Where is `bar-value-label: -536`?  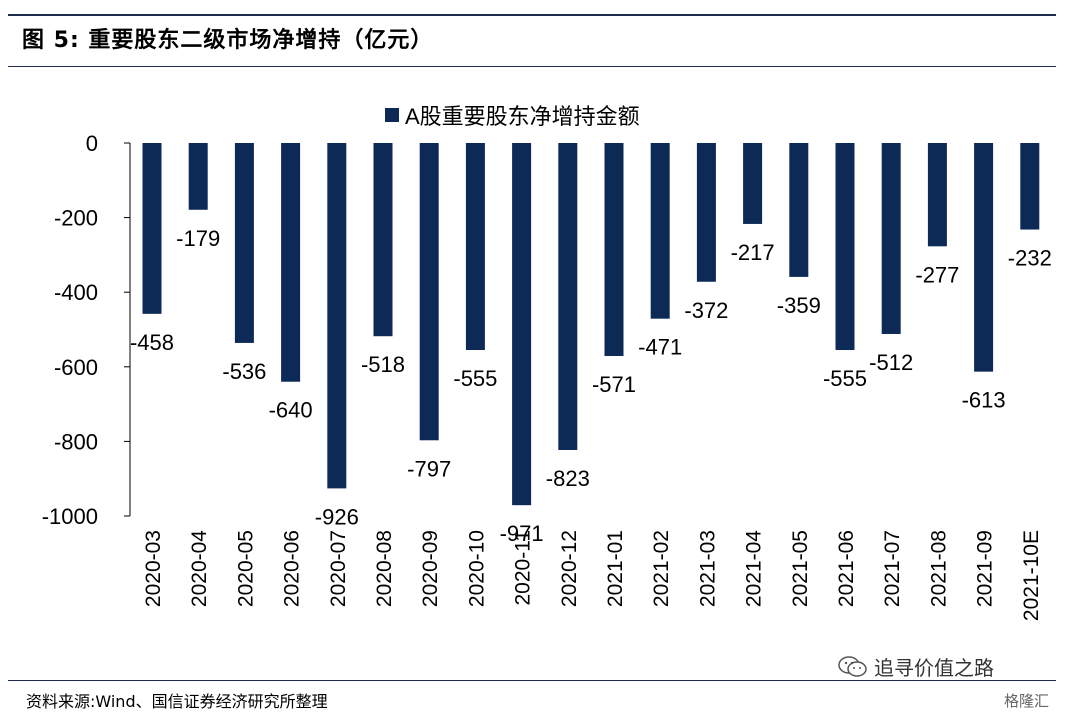 bar-value-label: -536 is located at coordinates (244, 371).